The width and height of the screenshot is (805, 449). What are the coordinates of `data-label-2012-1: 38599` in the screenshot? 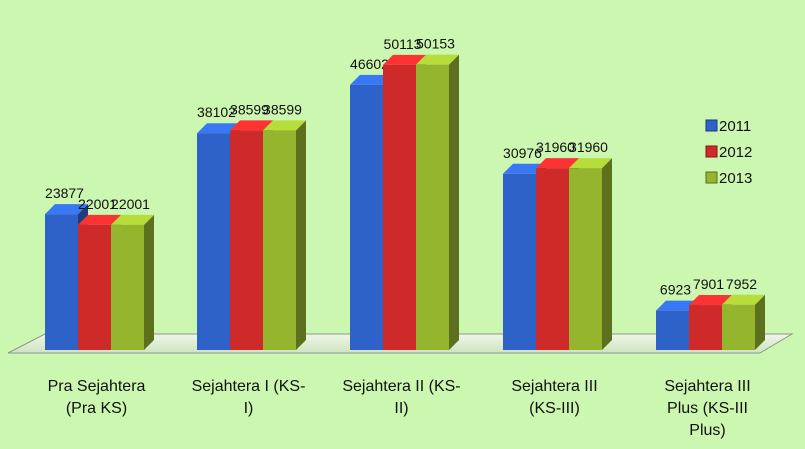 It's located at (249, 109).